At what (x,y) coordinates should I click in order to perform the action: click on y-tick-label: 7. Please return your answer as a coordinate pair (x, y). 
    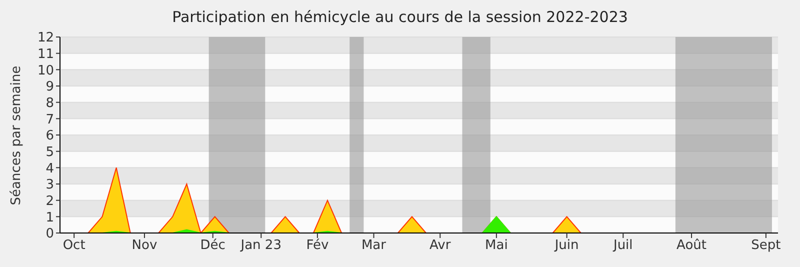
    Looking at the image, I should click on (50, 120).